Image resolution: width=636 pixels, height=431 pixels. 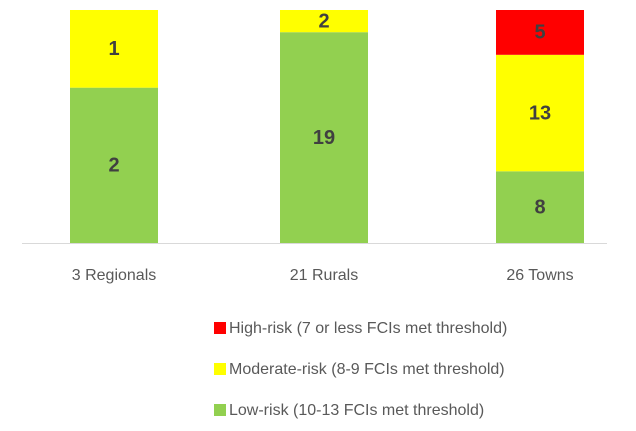 I want to click on legend-label: High-risk (7 or less FCIs met threshold), so click(x=368, y=328).